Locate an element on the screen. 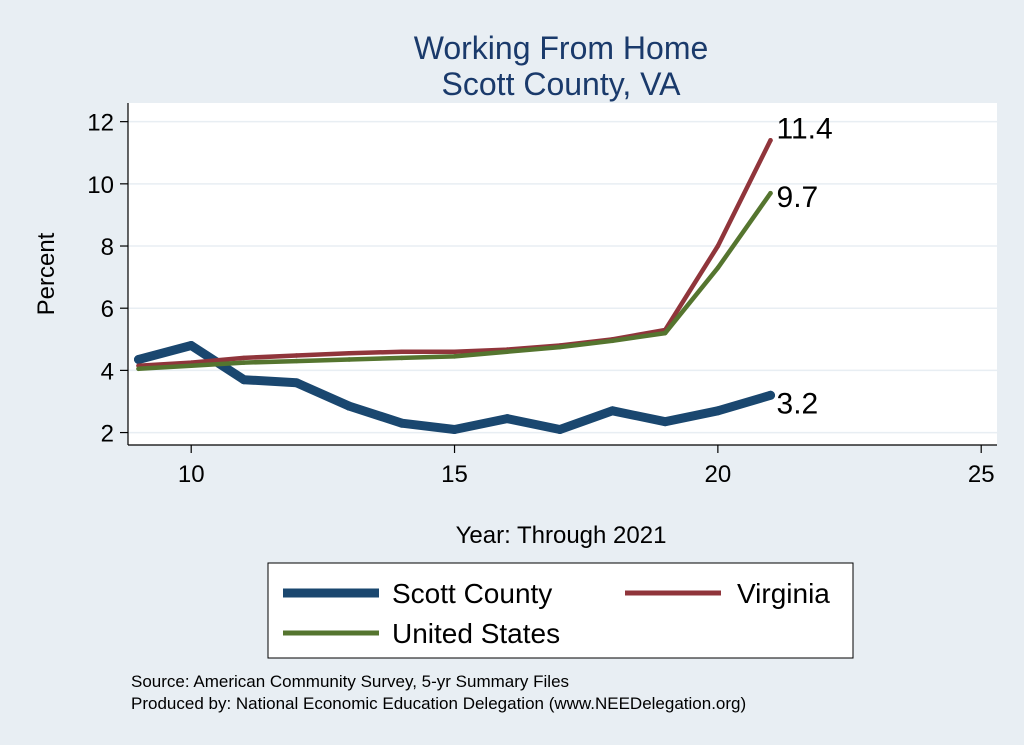 This screenshot has height=745, width=1024. legend: Scott County Virginia United States is located at coordinates (560, 610).